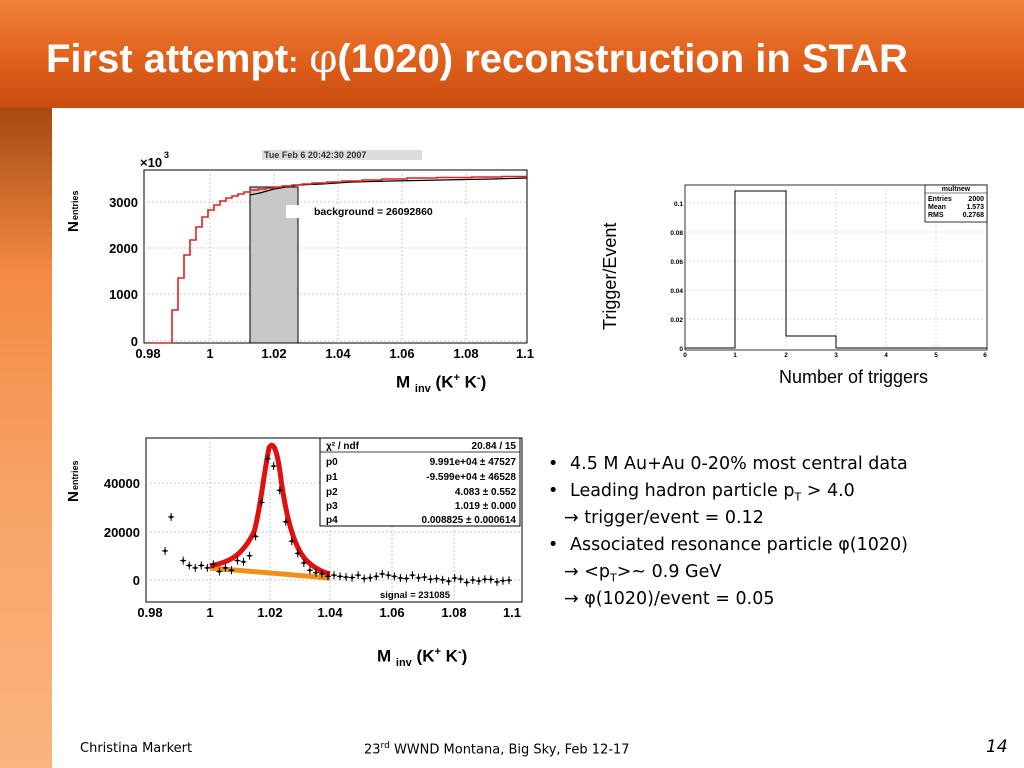 This screenshot has height=768, width=1024. Describe the element at coordinates (974, 215) in the screenshot. I see `stats-value: 0.2768` at that location.